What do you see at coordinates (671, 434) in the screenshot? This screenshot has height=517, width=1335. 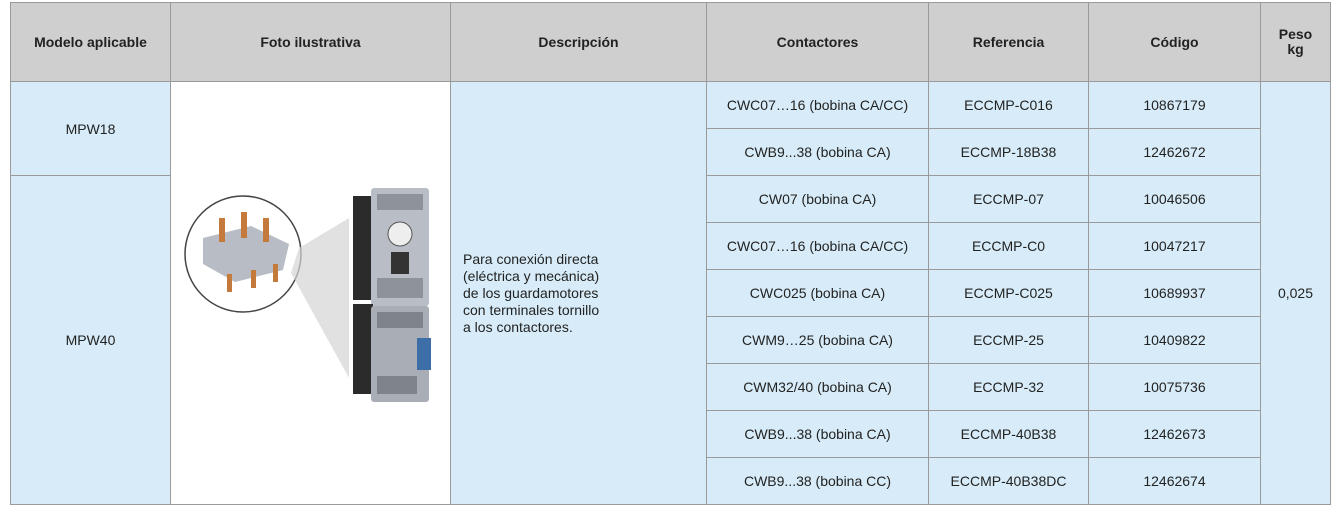 I see `table-row: CWB9...38 (bobina CA) ECCMP-40B38 12462673` at bounding box center [671, 434].